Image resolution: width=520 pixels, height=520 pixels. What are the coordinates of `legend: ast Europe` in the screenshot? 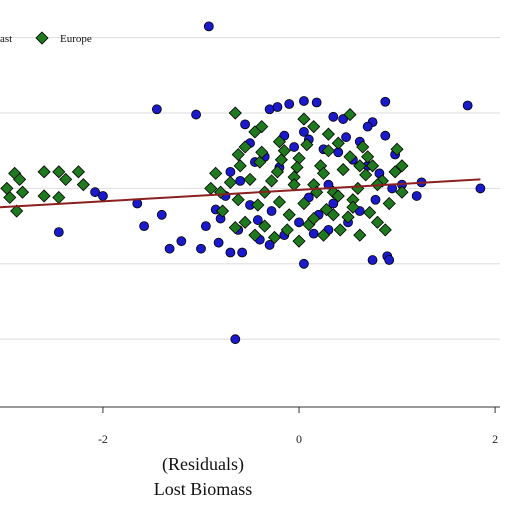 It's located at (46, 38).